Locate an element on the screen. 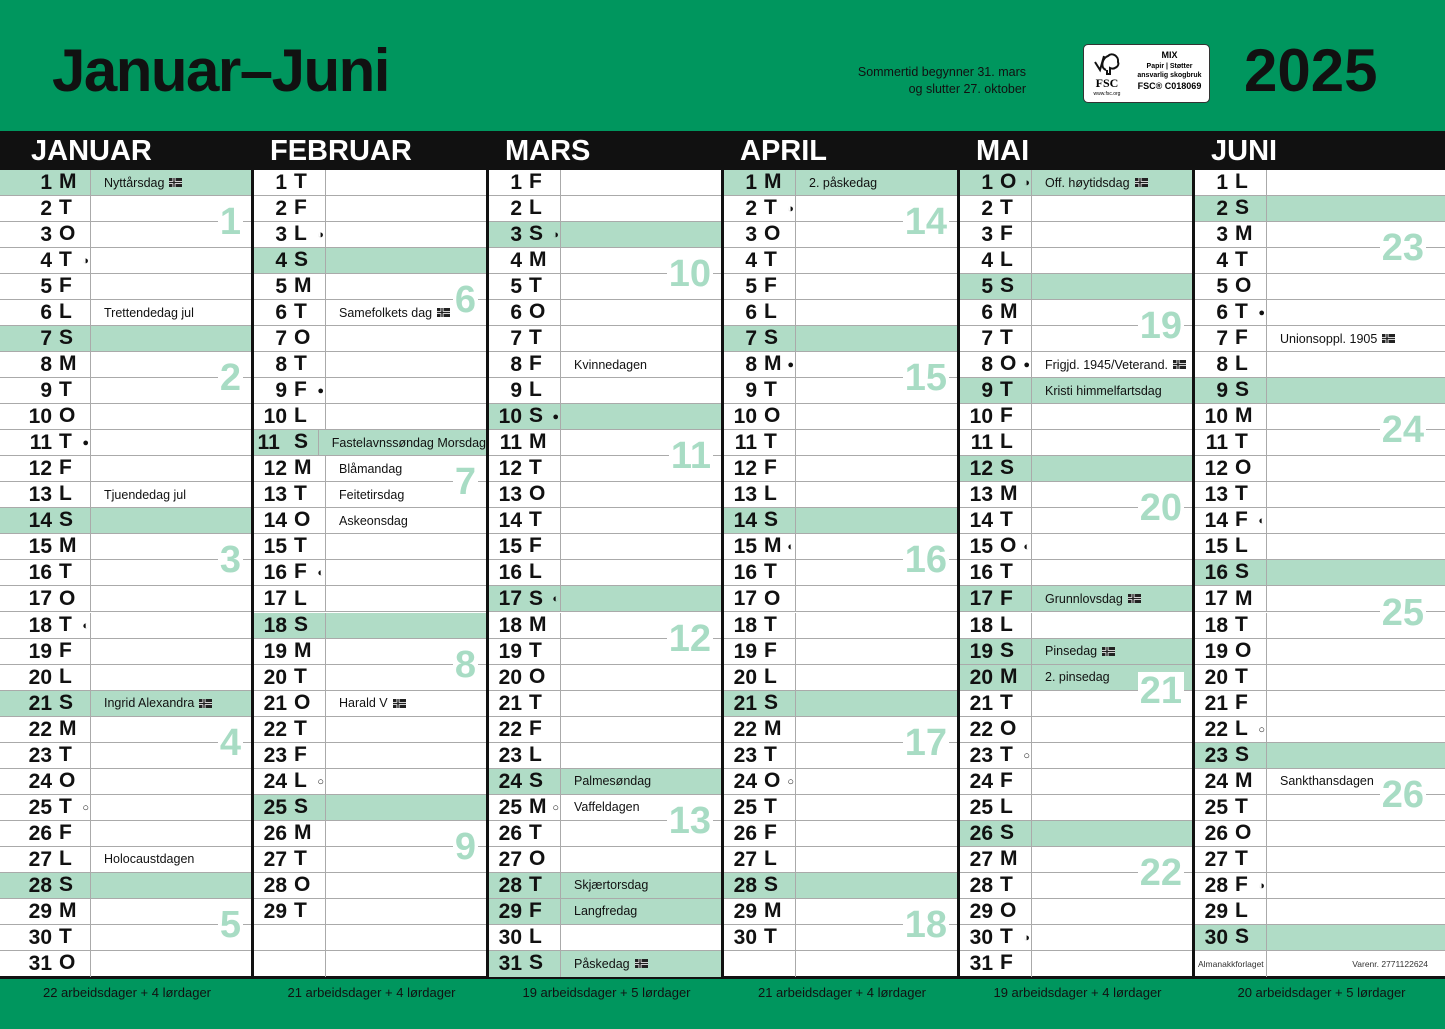  day-number: 29 is located at coordinates (1216, 911).